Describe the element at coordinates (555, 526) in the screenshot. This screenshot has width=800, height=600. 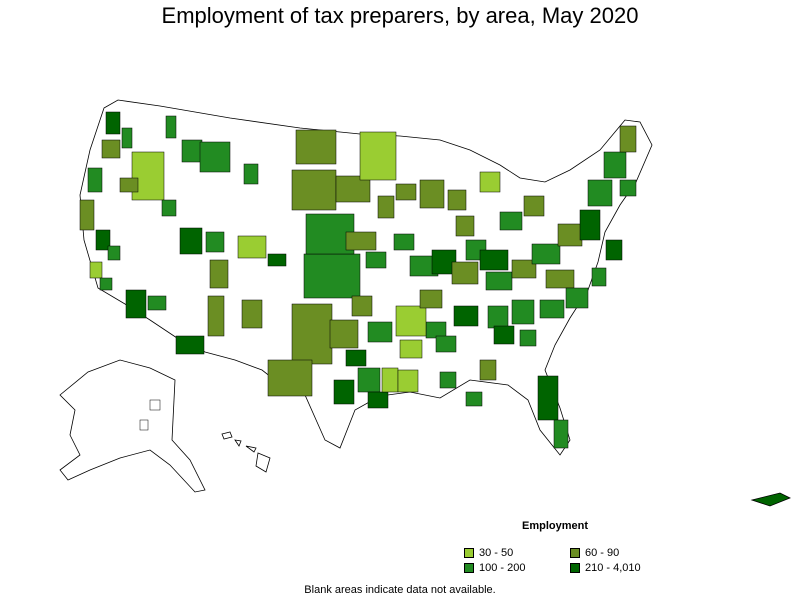
I see `legend-title: Employment` at that location.